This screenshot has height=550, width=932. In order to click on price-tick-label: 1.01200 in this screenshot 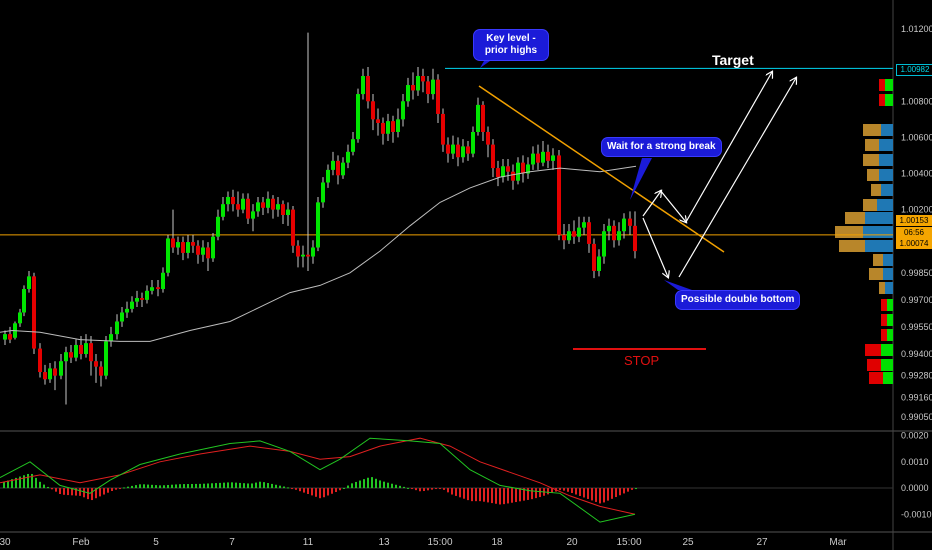, I will do `click(916, 29)`.